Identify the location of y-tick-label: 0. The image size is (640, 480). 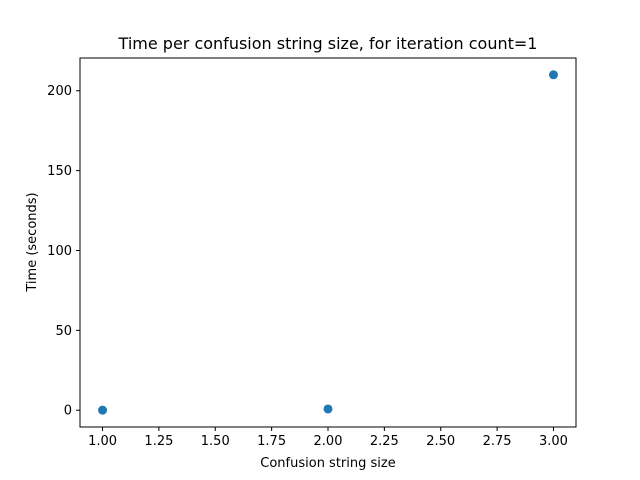
(68, 411).